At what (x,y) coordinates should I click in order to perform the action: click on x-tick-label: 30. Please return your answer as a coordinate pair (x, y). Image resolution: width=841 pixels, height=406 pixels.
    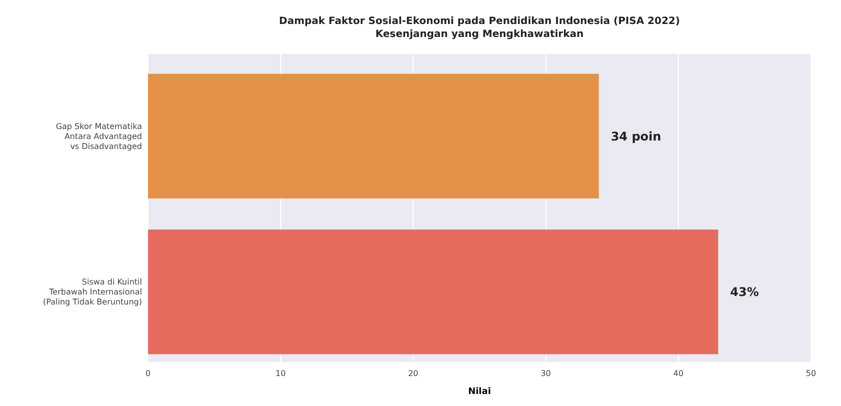
    Looking at the image, I should click on (545, 373).